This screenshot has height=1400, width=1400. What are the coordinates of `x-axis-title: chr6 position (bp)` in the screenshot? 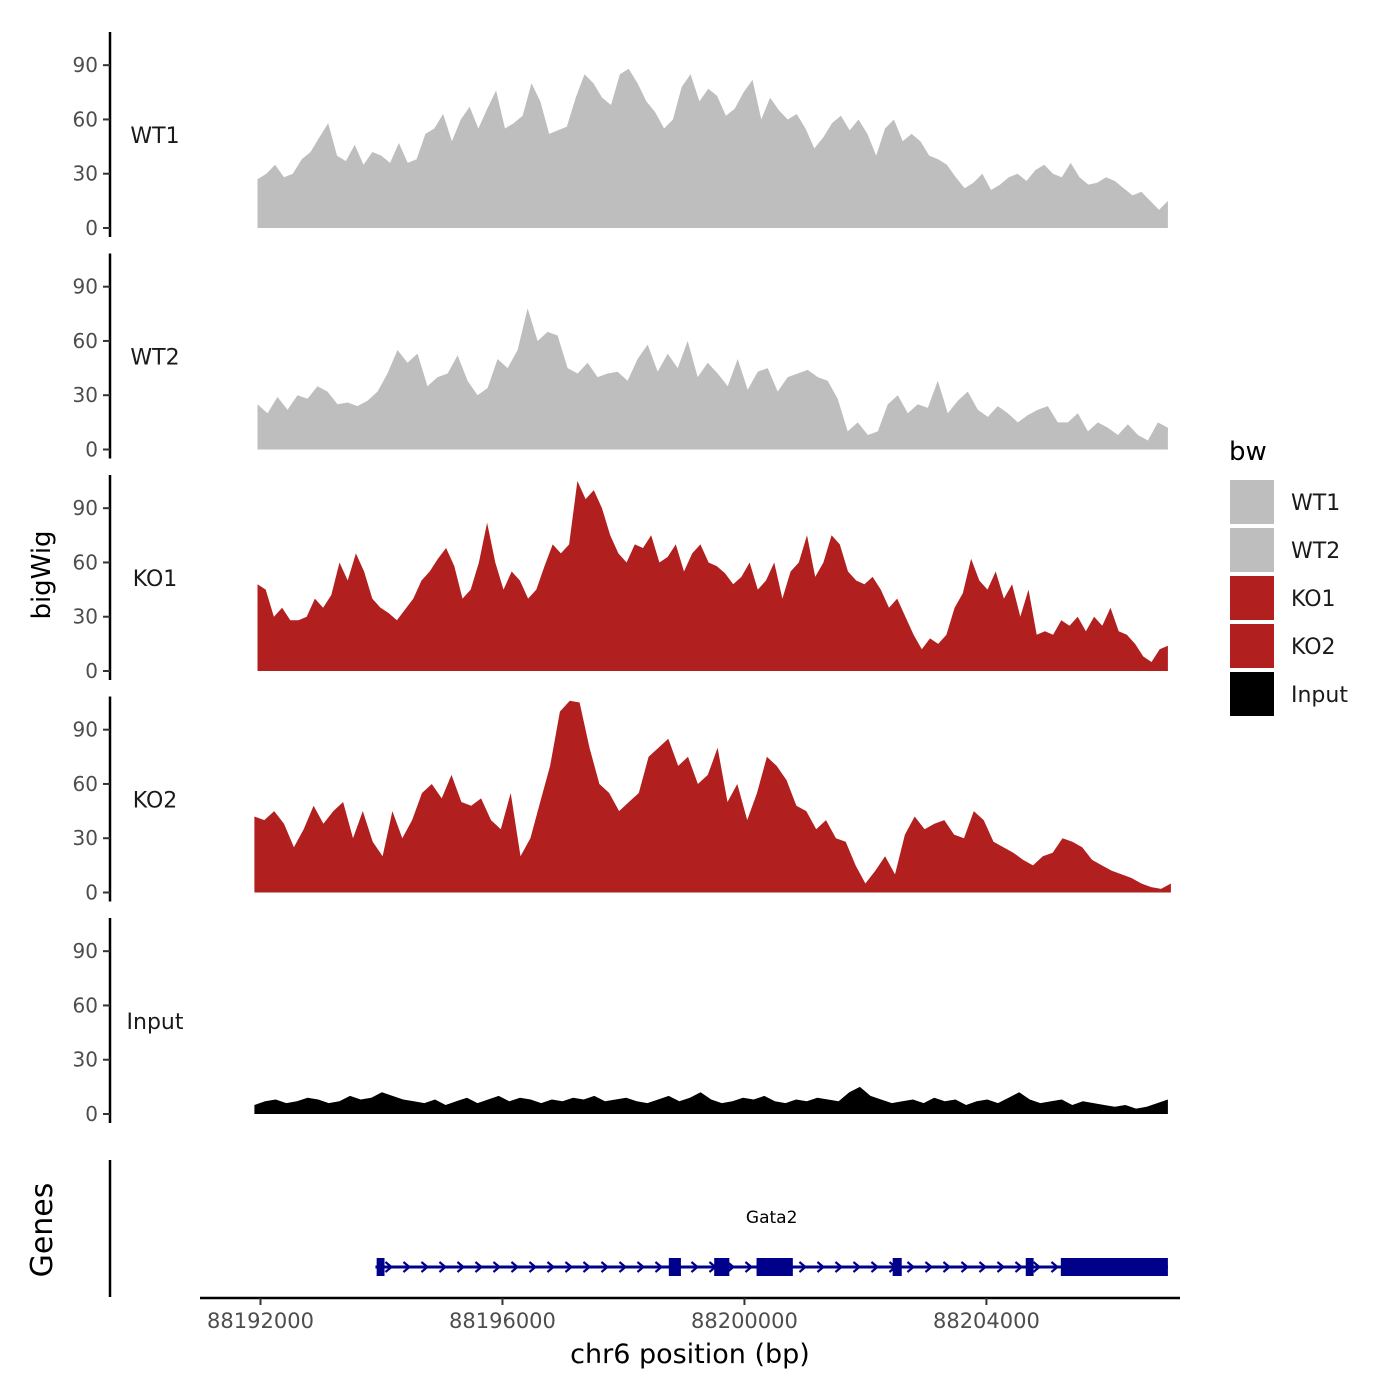 It's located at (690, 1354).